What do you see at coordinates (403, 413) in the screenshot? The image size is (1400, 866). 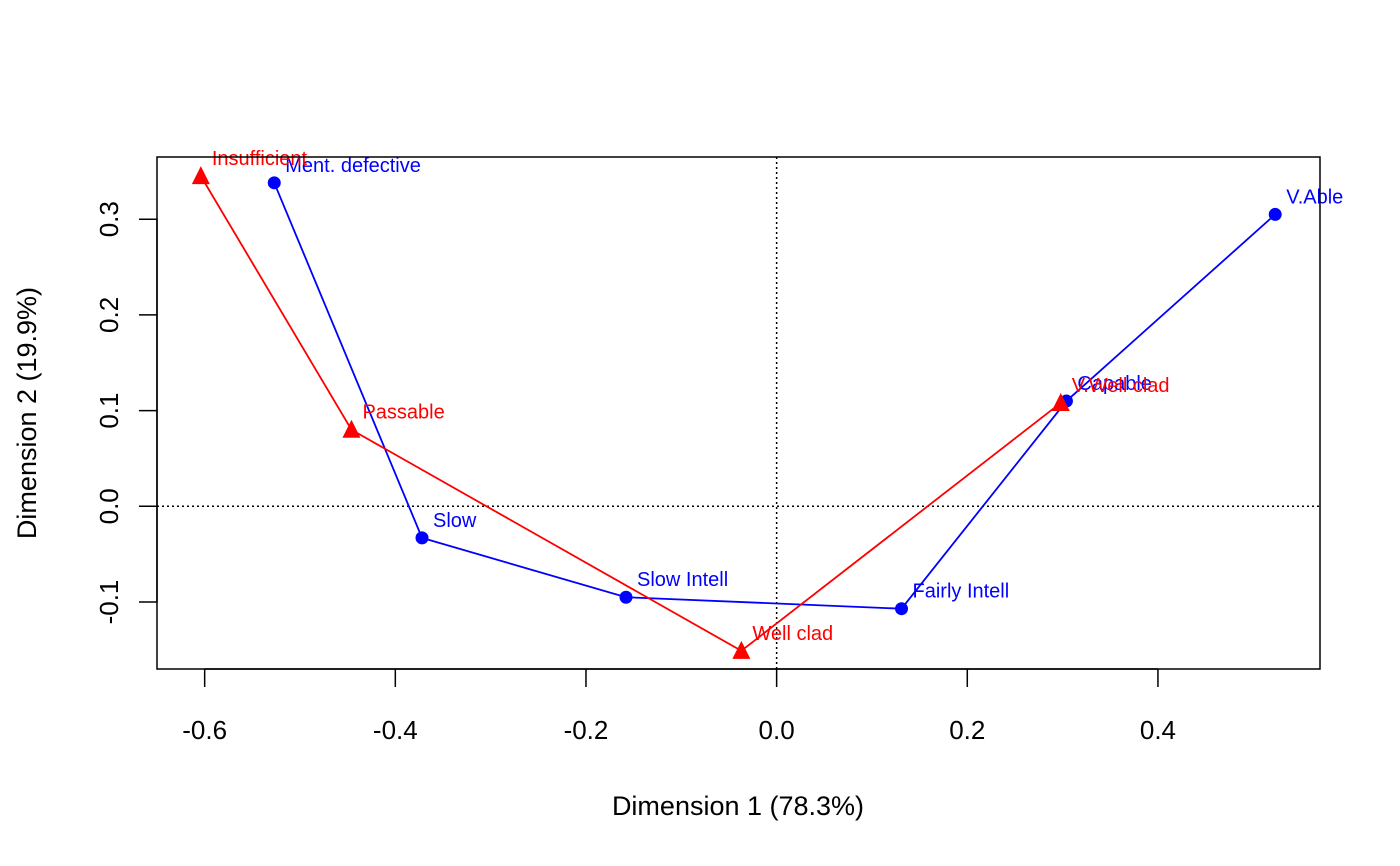 I see `data-label: Passable` at bounding box center [403, 413].